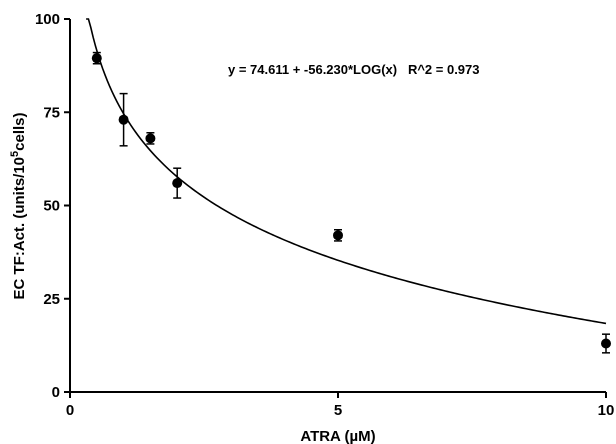 This screenshot has width=616, height=444. Describe the element at coordinates (47, 19) in the screenshot. I see `y-tick-label-100: 100` at that location.